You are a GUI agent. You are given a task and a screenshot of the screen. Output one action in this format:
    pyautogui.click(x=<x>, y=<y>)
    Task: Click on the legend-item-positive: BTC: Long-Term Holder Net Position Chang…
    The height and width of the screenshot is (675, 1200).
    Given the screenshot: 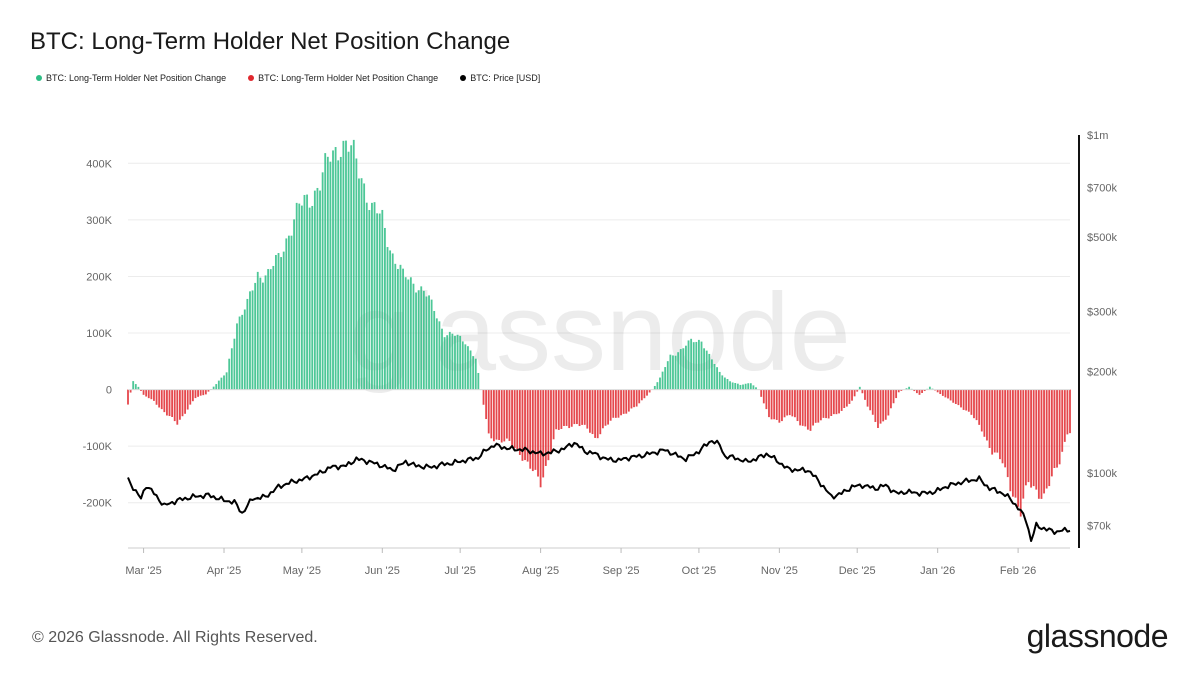 What is the action you would take?
    pyautogui.click(x=131, y=78)
    